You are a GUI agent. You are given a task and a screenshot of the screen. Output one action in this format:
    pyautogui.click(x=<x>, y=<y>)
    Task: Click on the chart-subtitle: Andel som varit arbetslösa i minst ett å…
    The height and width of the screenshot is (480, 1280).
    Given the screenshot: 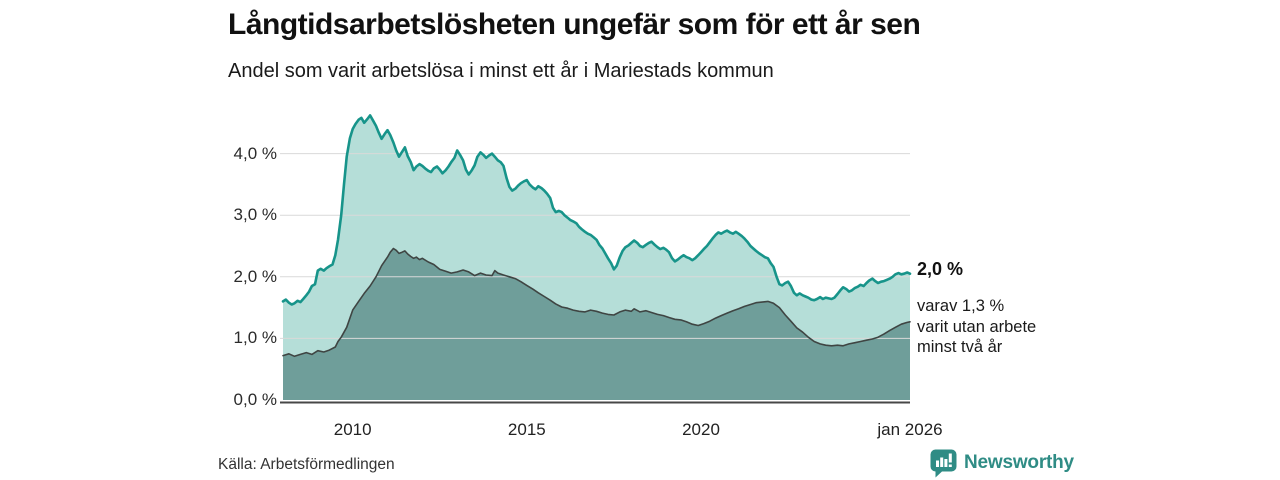 What is the action you would take?
    pyautogui.click(x=501, y=71)
    